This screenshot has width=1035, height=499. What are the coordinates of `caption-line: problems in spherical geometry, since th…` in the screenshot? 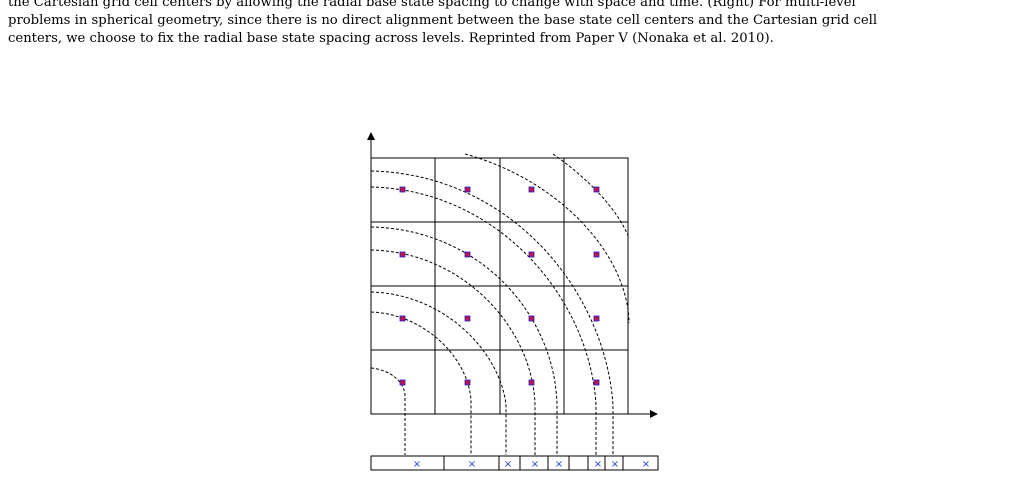 It's located at (443, 20).